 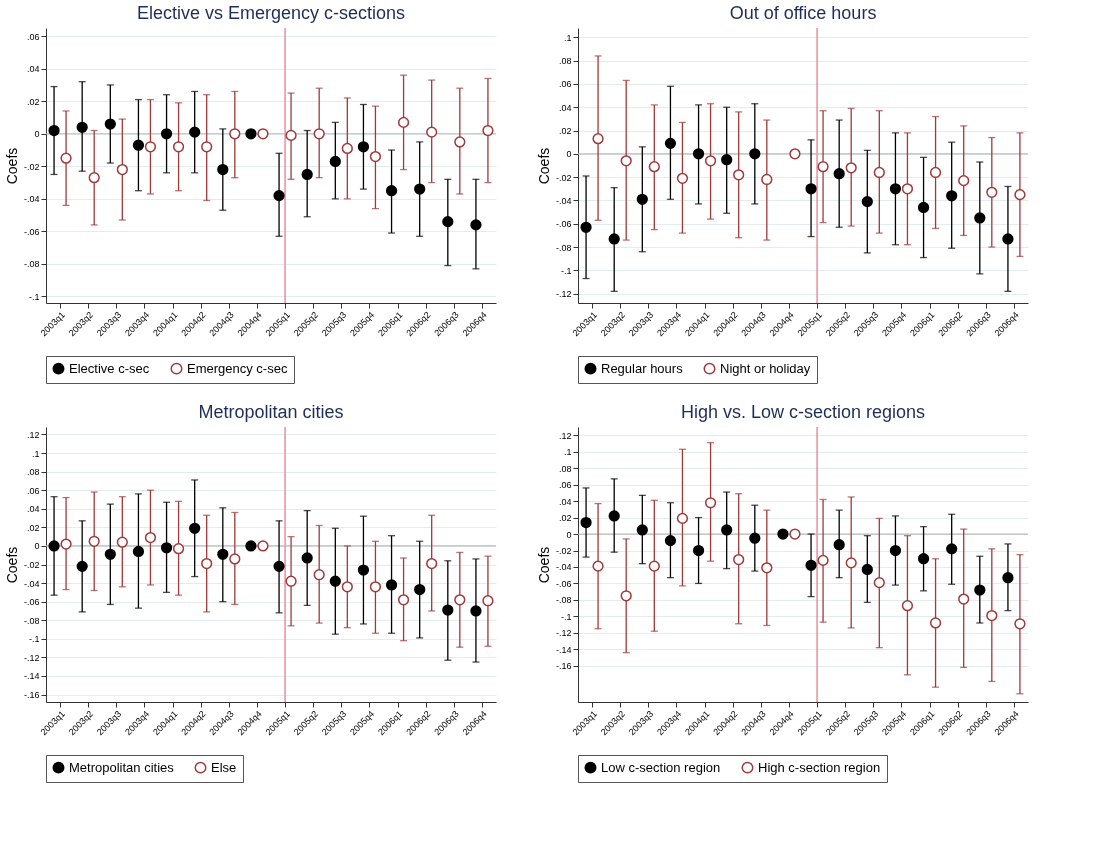 I want to click on legend-label: Else, so click(x=224, y=767).